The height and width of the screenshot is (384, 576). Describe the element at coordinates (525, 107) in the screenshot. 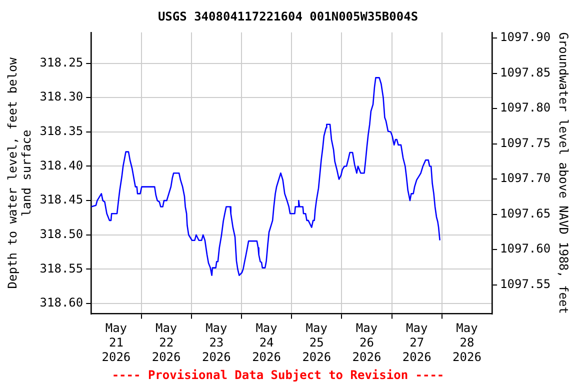

I see `y2-tick-label: 1097.80` at that location.